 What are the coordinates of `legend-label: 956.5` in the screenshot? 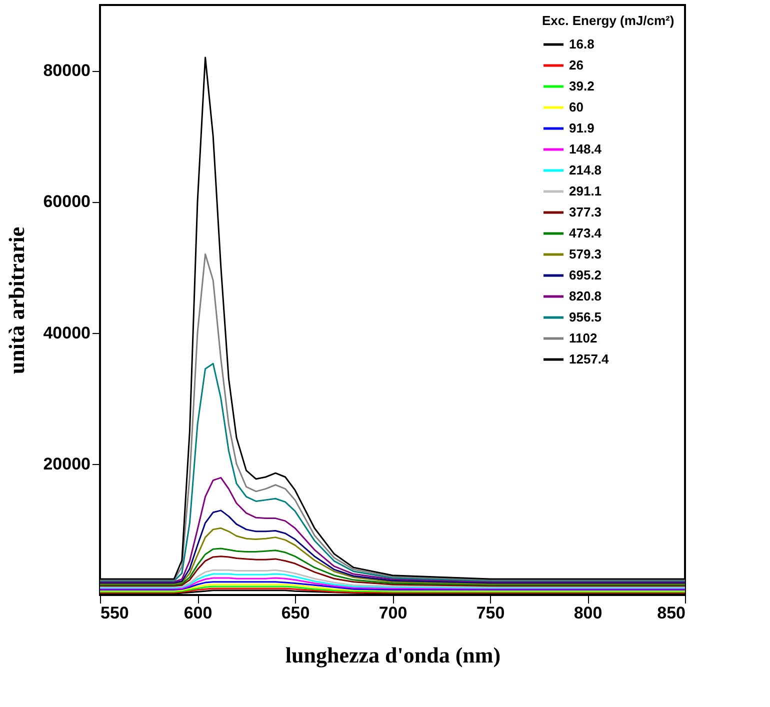 It's located at (585, 317).